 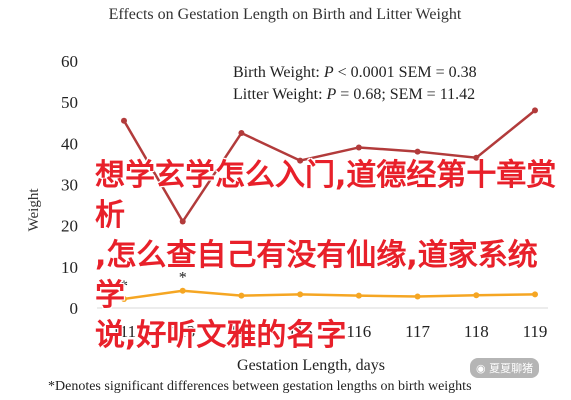 I want to click on wechat-icon: ◉, so click(x=481, y=368).